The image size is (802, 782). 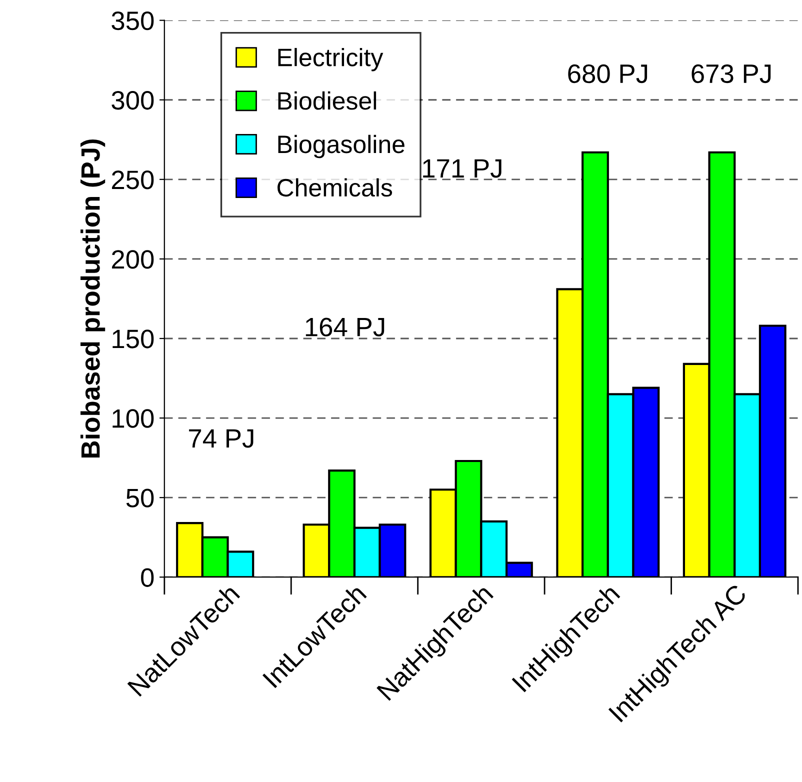 I want to click on y-axis-title: Biobased production (PJ), so click(x=93, y=298).